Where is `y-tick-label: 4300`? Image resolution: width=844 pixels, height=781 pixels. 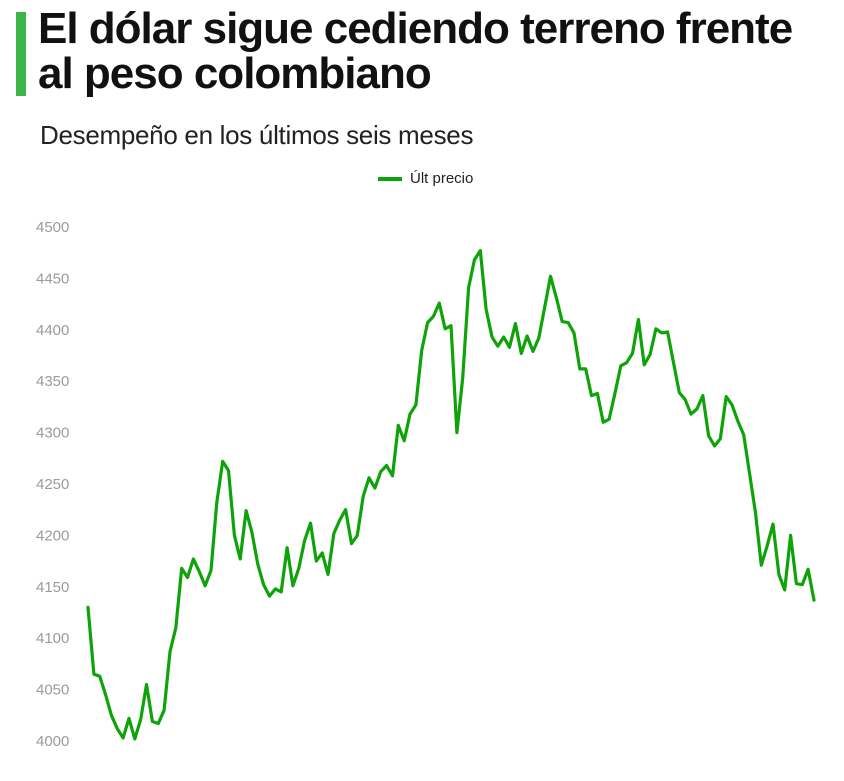 y-tick-label: 4300 is located at coordinates (52, 433).